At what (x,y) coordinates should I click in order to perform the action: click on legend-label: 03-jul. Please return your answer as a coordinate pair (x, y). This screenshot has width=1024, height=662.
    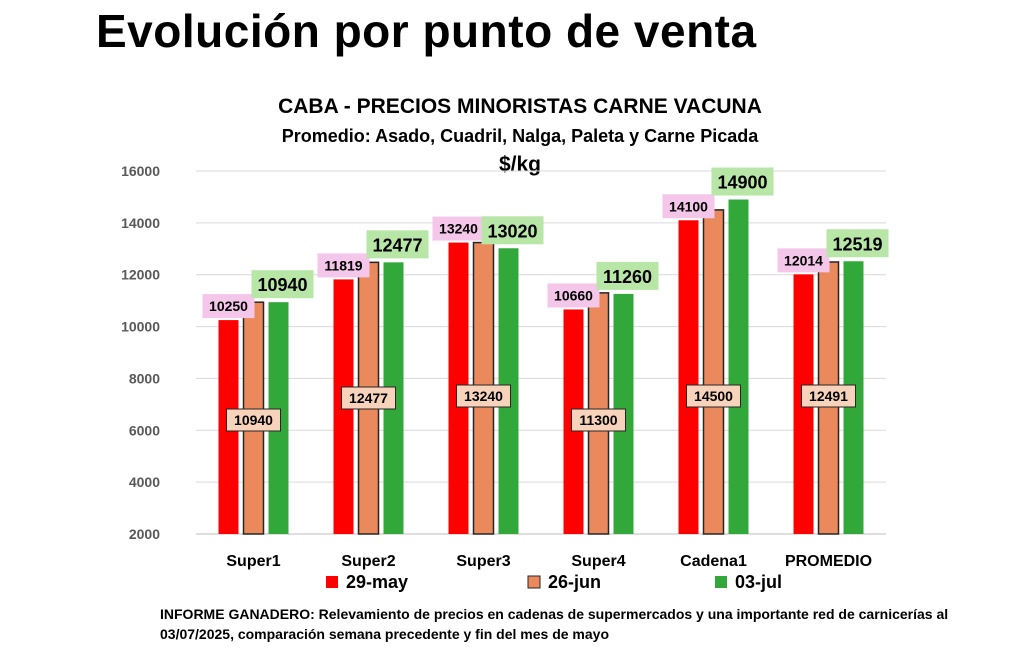
    Looking at the image, I should click on (758, 582).